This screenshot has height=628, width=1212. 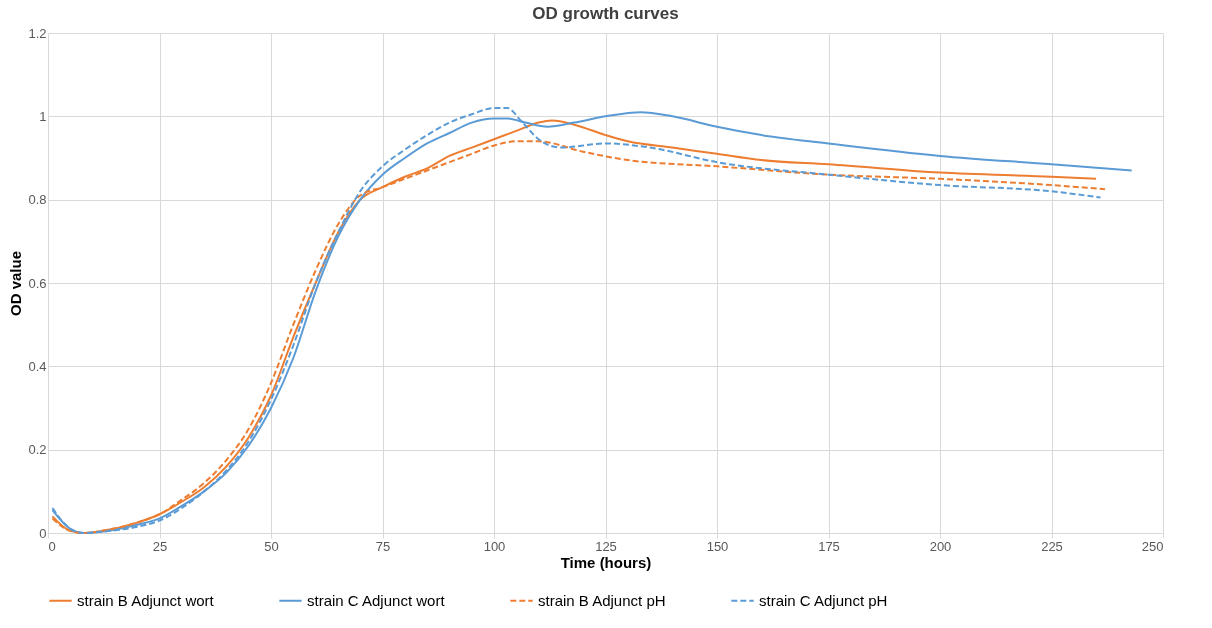 What do you see at coordinates (37, 200) in the screenshot?
I see `y-tick-label: 0.8` at bounding box center [37, 200].